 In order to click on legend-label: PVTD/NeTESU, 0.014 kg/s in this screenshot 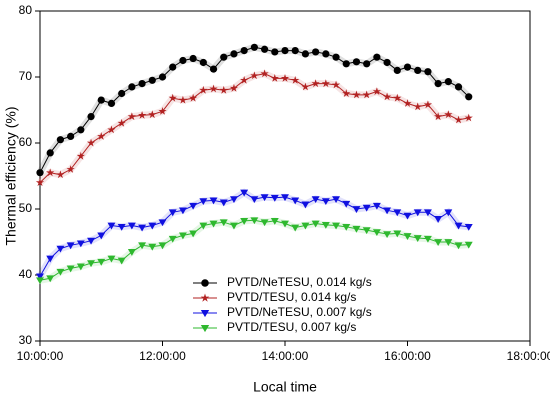, I will do `click(299, 282)`.